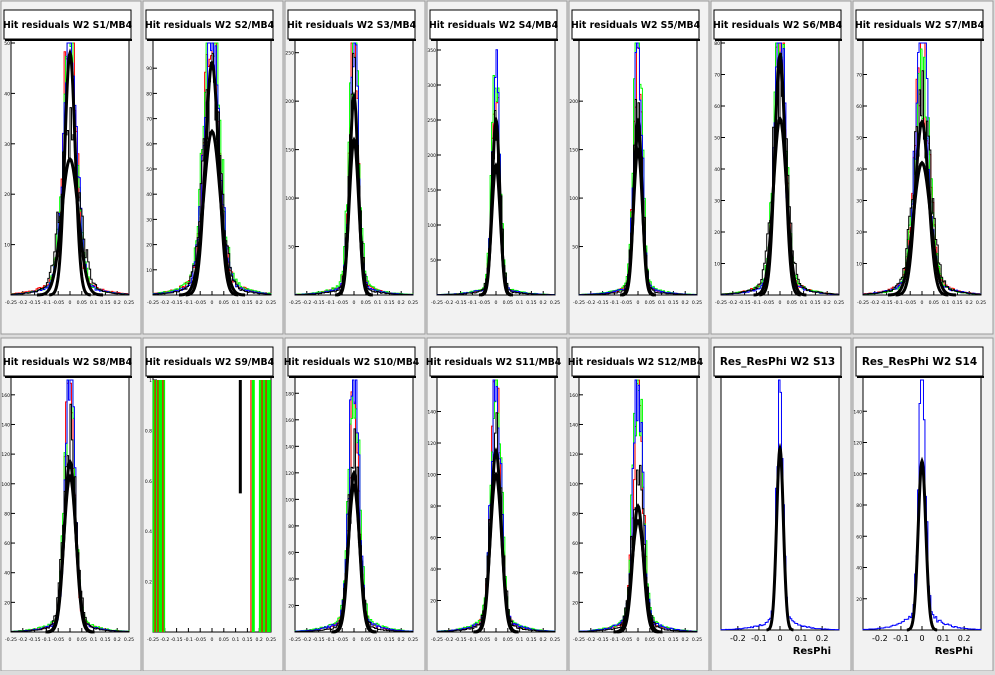 This screenshot has height=675, width=995. What do you see at coordinates (291, 553) in the screenshot?
I see `y-tick-label: 60` at bounding box center [291, 553].